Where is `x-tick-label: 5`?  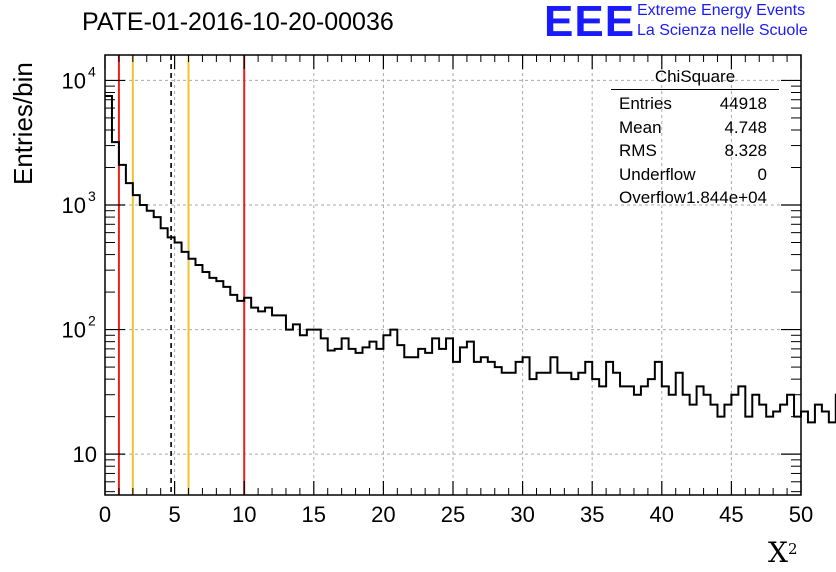 x-tick-label: 5 is located at coordinates (174, 514).